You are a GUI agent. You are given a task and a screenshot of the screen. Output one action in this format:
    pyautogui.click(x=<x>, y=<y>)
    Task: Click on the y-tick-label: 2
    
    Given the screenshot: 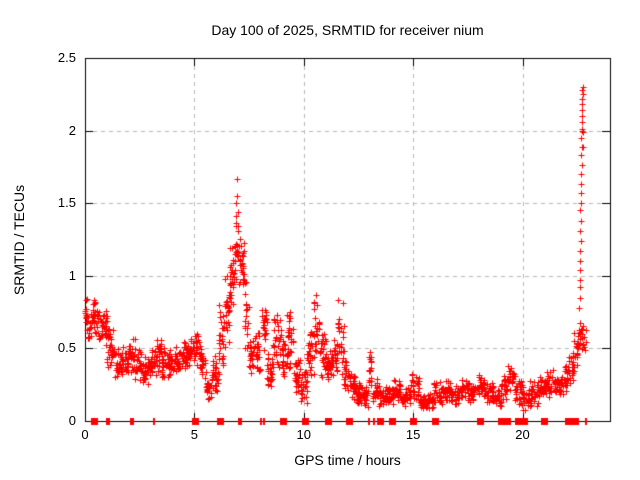 What is the action you would take?
    pyautogui.click(x=72, y=130)
    